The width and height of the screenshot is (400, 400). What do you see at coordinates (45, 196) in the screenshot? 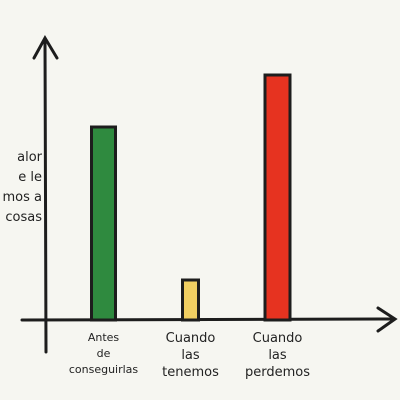
I see `y-axis` at bounding box center [45, 196].